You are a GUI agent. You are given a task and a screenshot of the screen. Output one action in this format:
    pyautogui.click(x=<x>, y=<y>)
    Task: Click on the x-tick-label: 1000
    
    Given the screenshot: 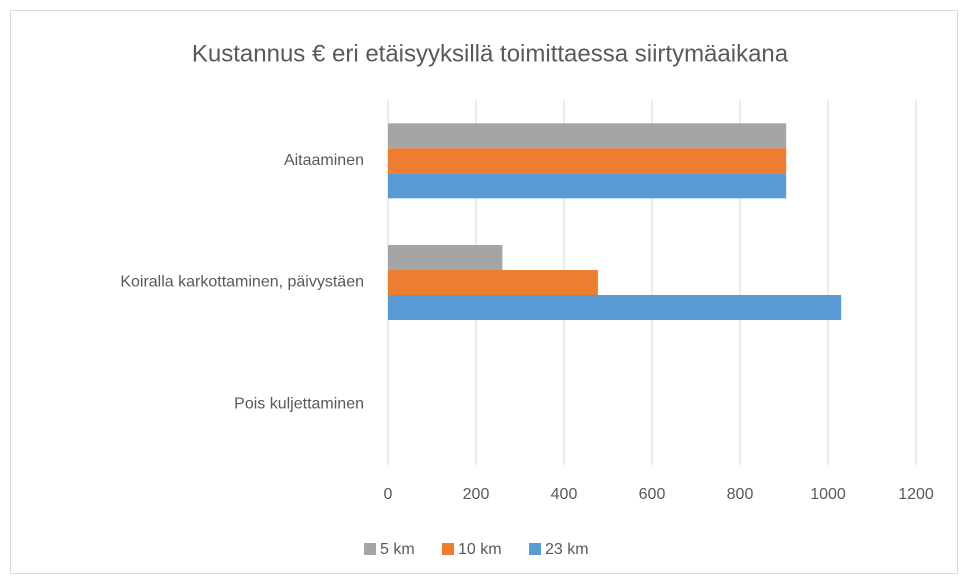 What is the action you would take?
    pyautogui.click(x=828, y=494)
    